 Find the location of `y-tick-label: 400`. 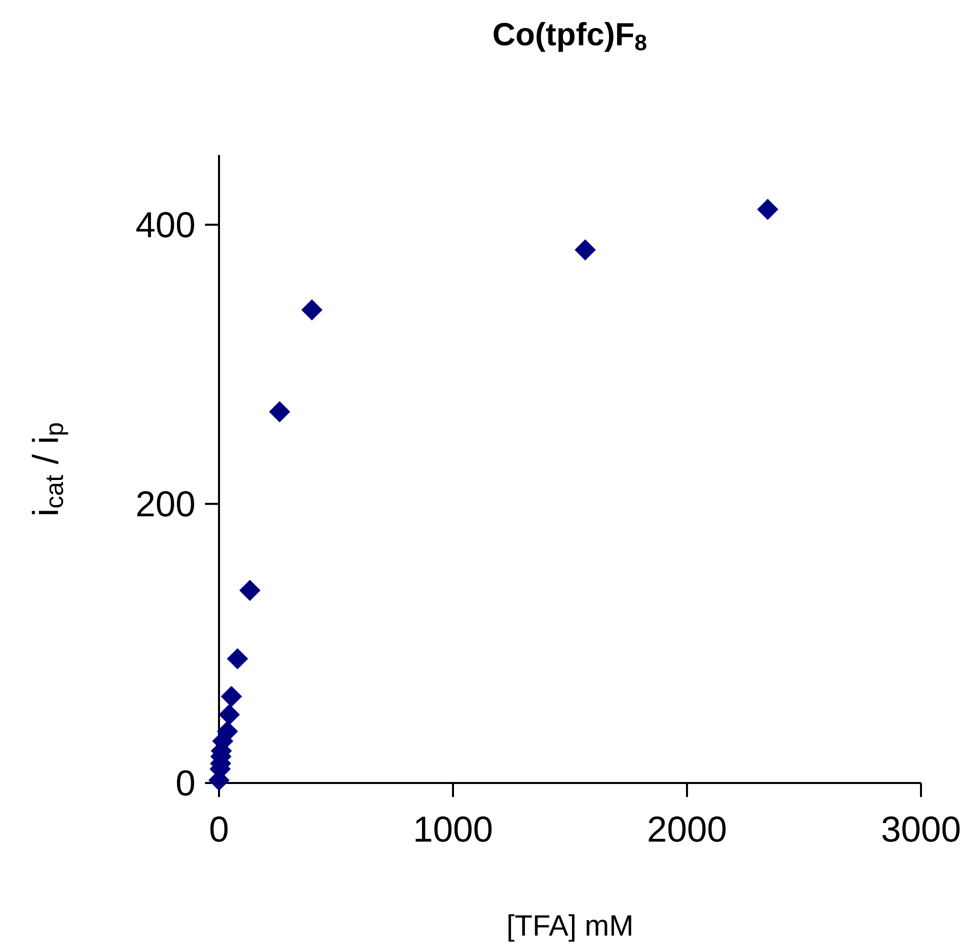

y-tick-label: 400 is located at coordinates (165, 225).